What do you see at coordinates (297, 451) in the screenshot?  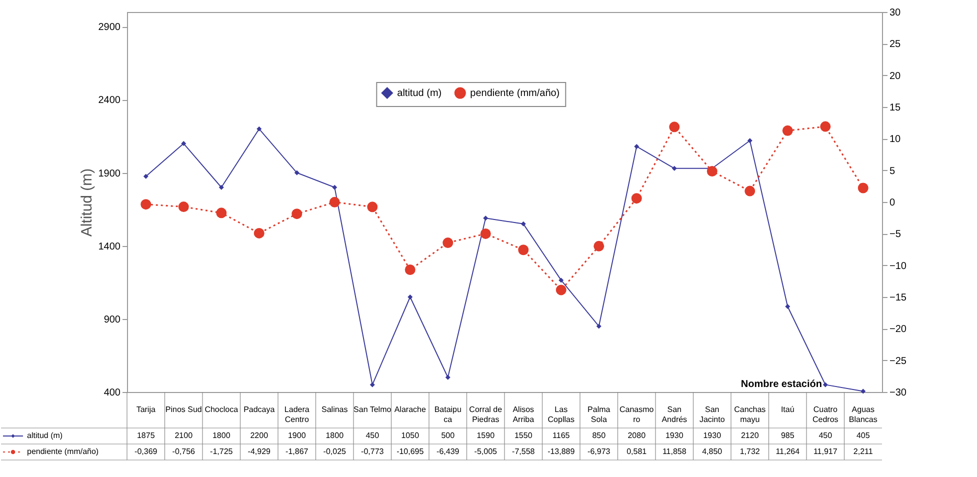 I see `data-label: -1,867` at bounding box center [297, 451].